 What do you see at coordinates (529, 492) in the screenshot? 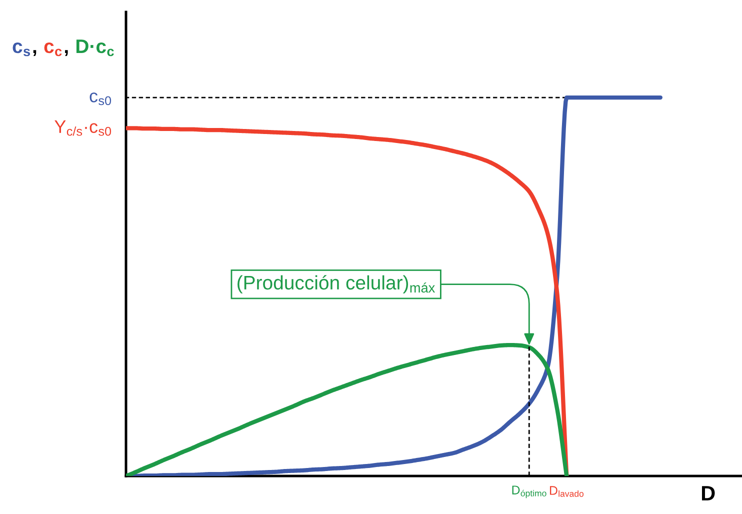
I see `x-tick-label: D$_{óptimo}$` at bounding box center [529, 492].